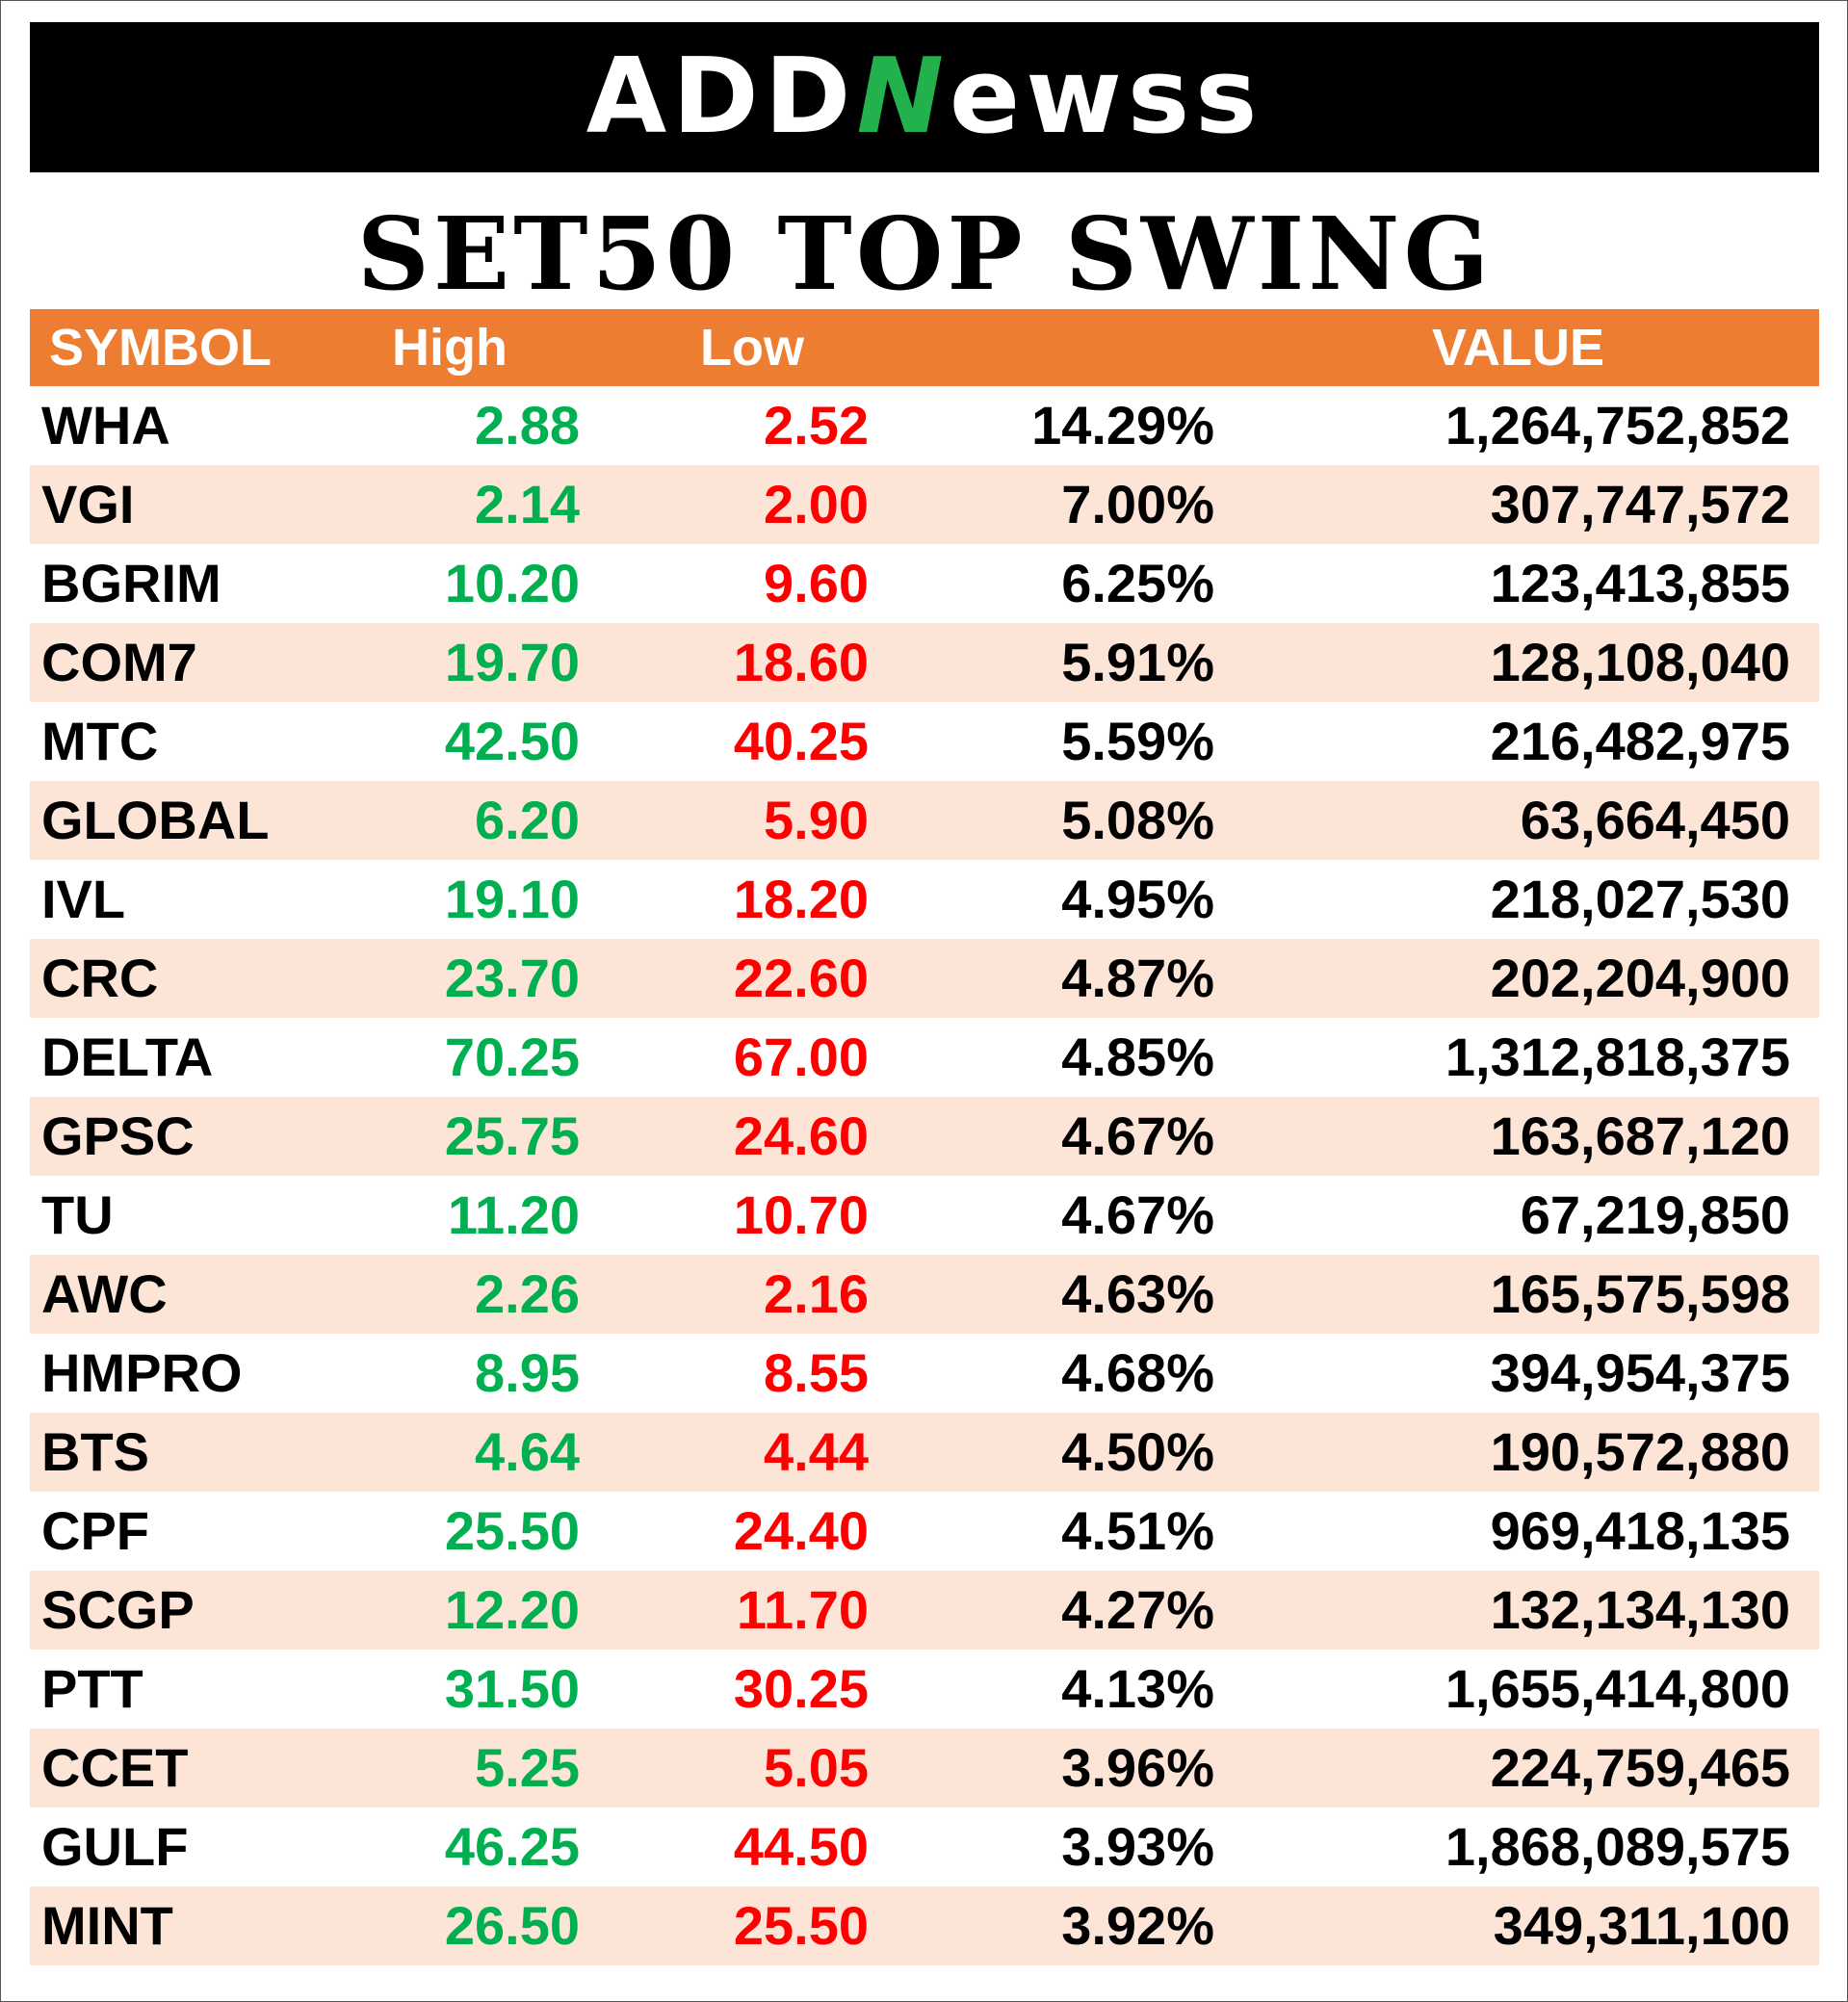 This screenshot has width=1848, height=2002. What do you see at coordinates (1640, 1530) in the screenshot?
I see `cell-value: 969,418,135` at bounding box center [1640, 1530].